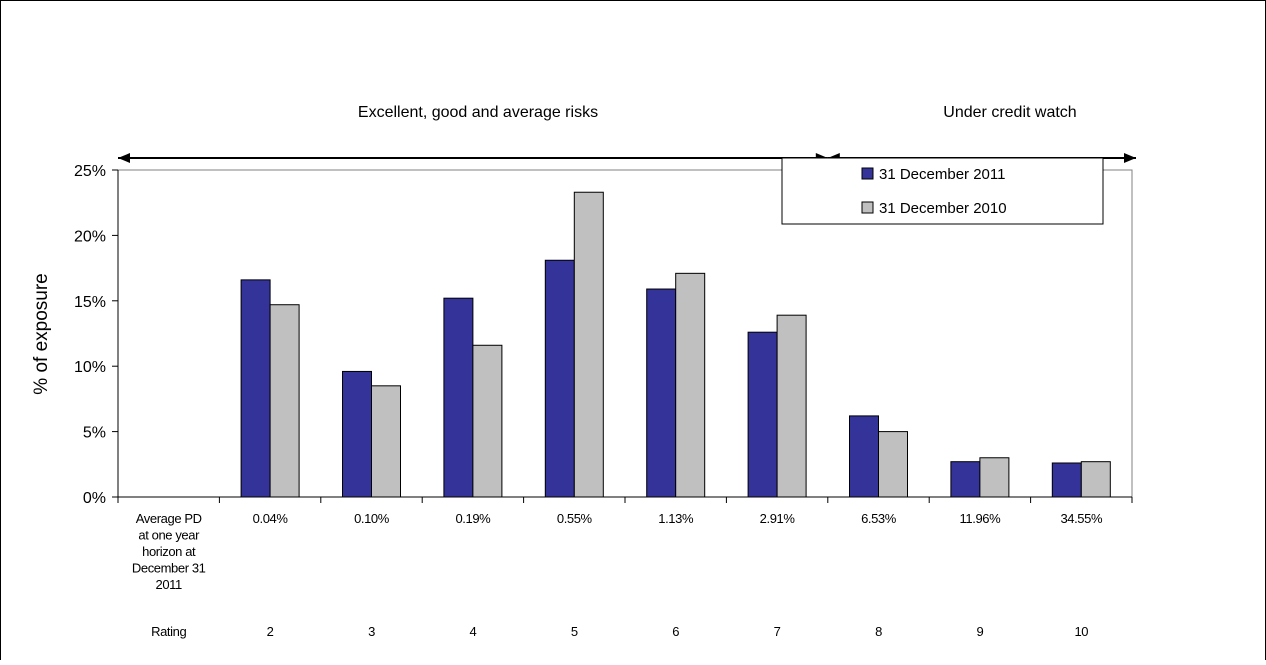 This screenshot has width=1266, height=665. What do you see at coordinates (169, 535) in the screenshot?
I see `pd-row-label: at one year` at bounding box center [169, 535].